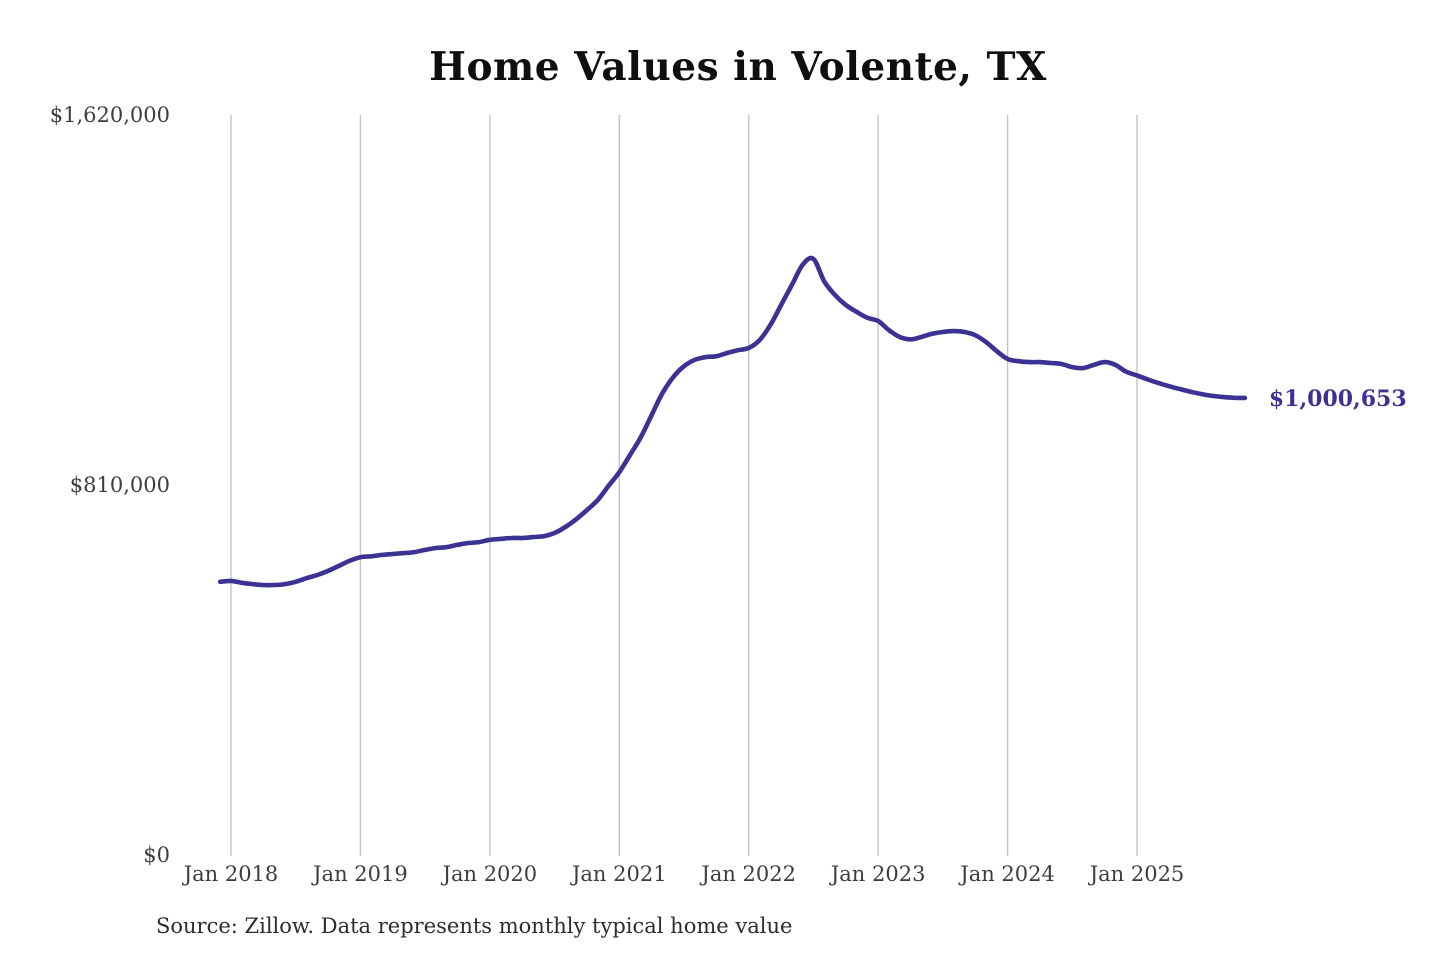 This screenshot has height=960, width=1440. What do you see at coordinates (489, 874) in the screenshot?
I see `x-axis-tick-label: Jan 2020` at bounding box center [489, 874].